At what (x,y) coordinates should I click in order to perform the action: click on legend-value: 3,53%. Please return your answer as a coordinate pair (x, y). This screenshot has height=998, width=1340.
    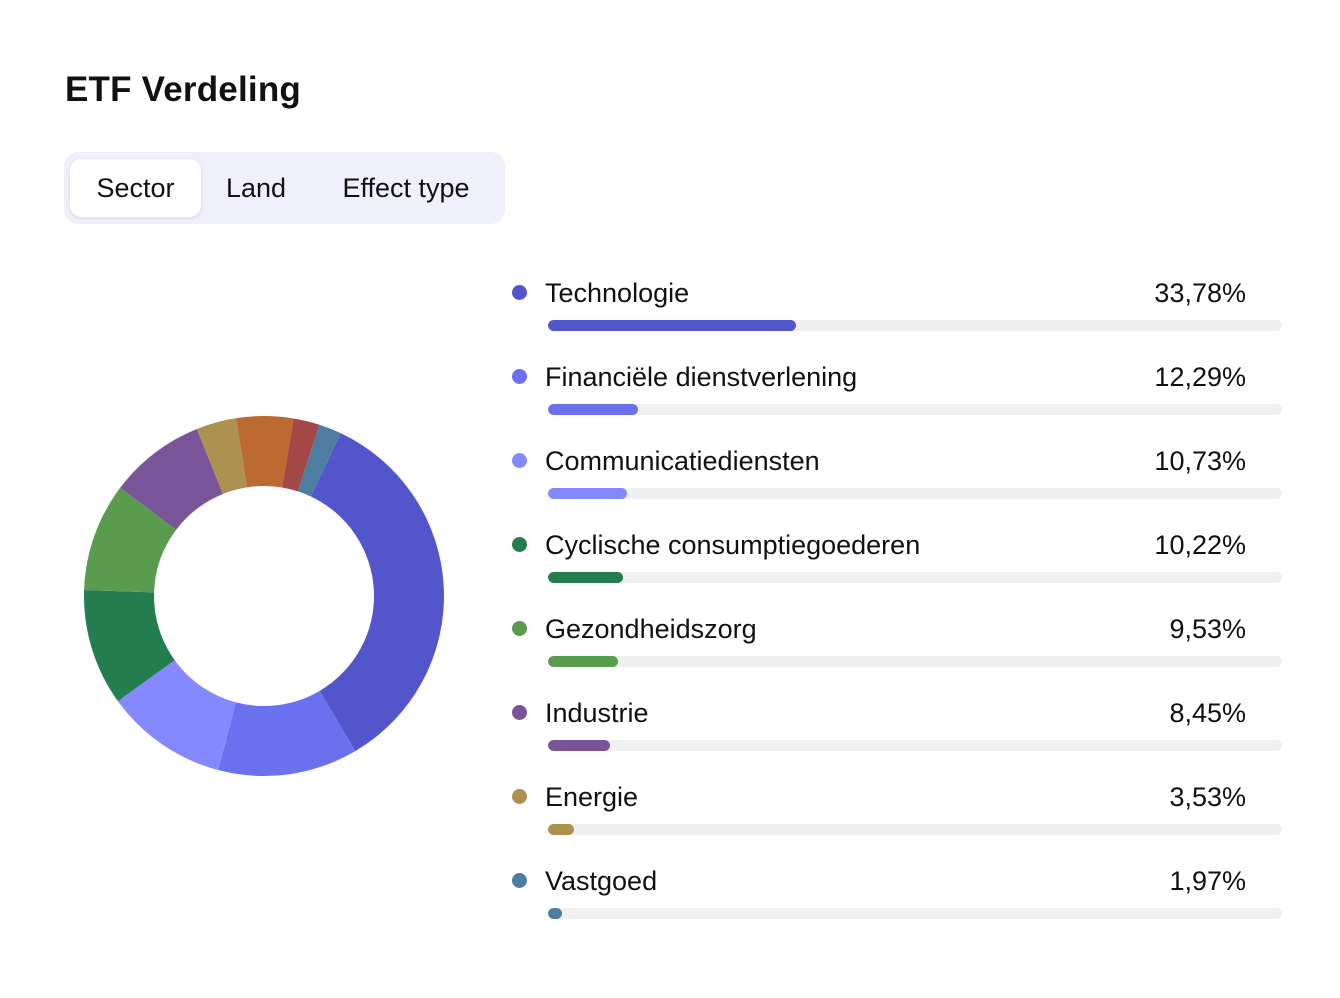
    Looking at the image, I should click on (1207, 797).